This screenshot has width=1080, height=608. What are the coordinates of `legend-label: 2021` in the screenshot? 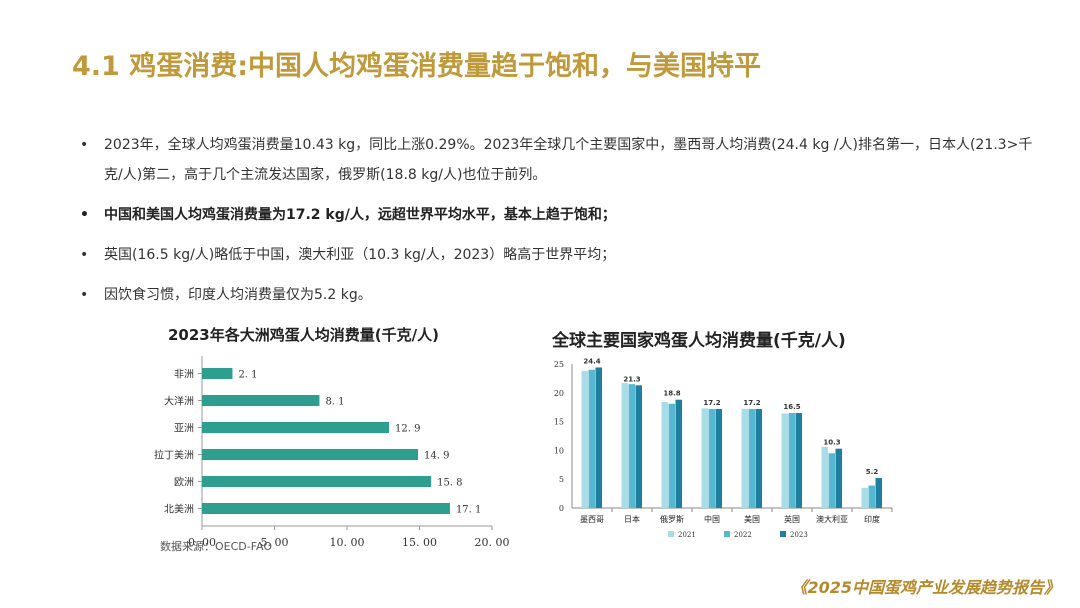 It's located at (687, 535).